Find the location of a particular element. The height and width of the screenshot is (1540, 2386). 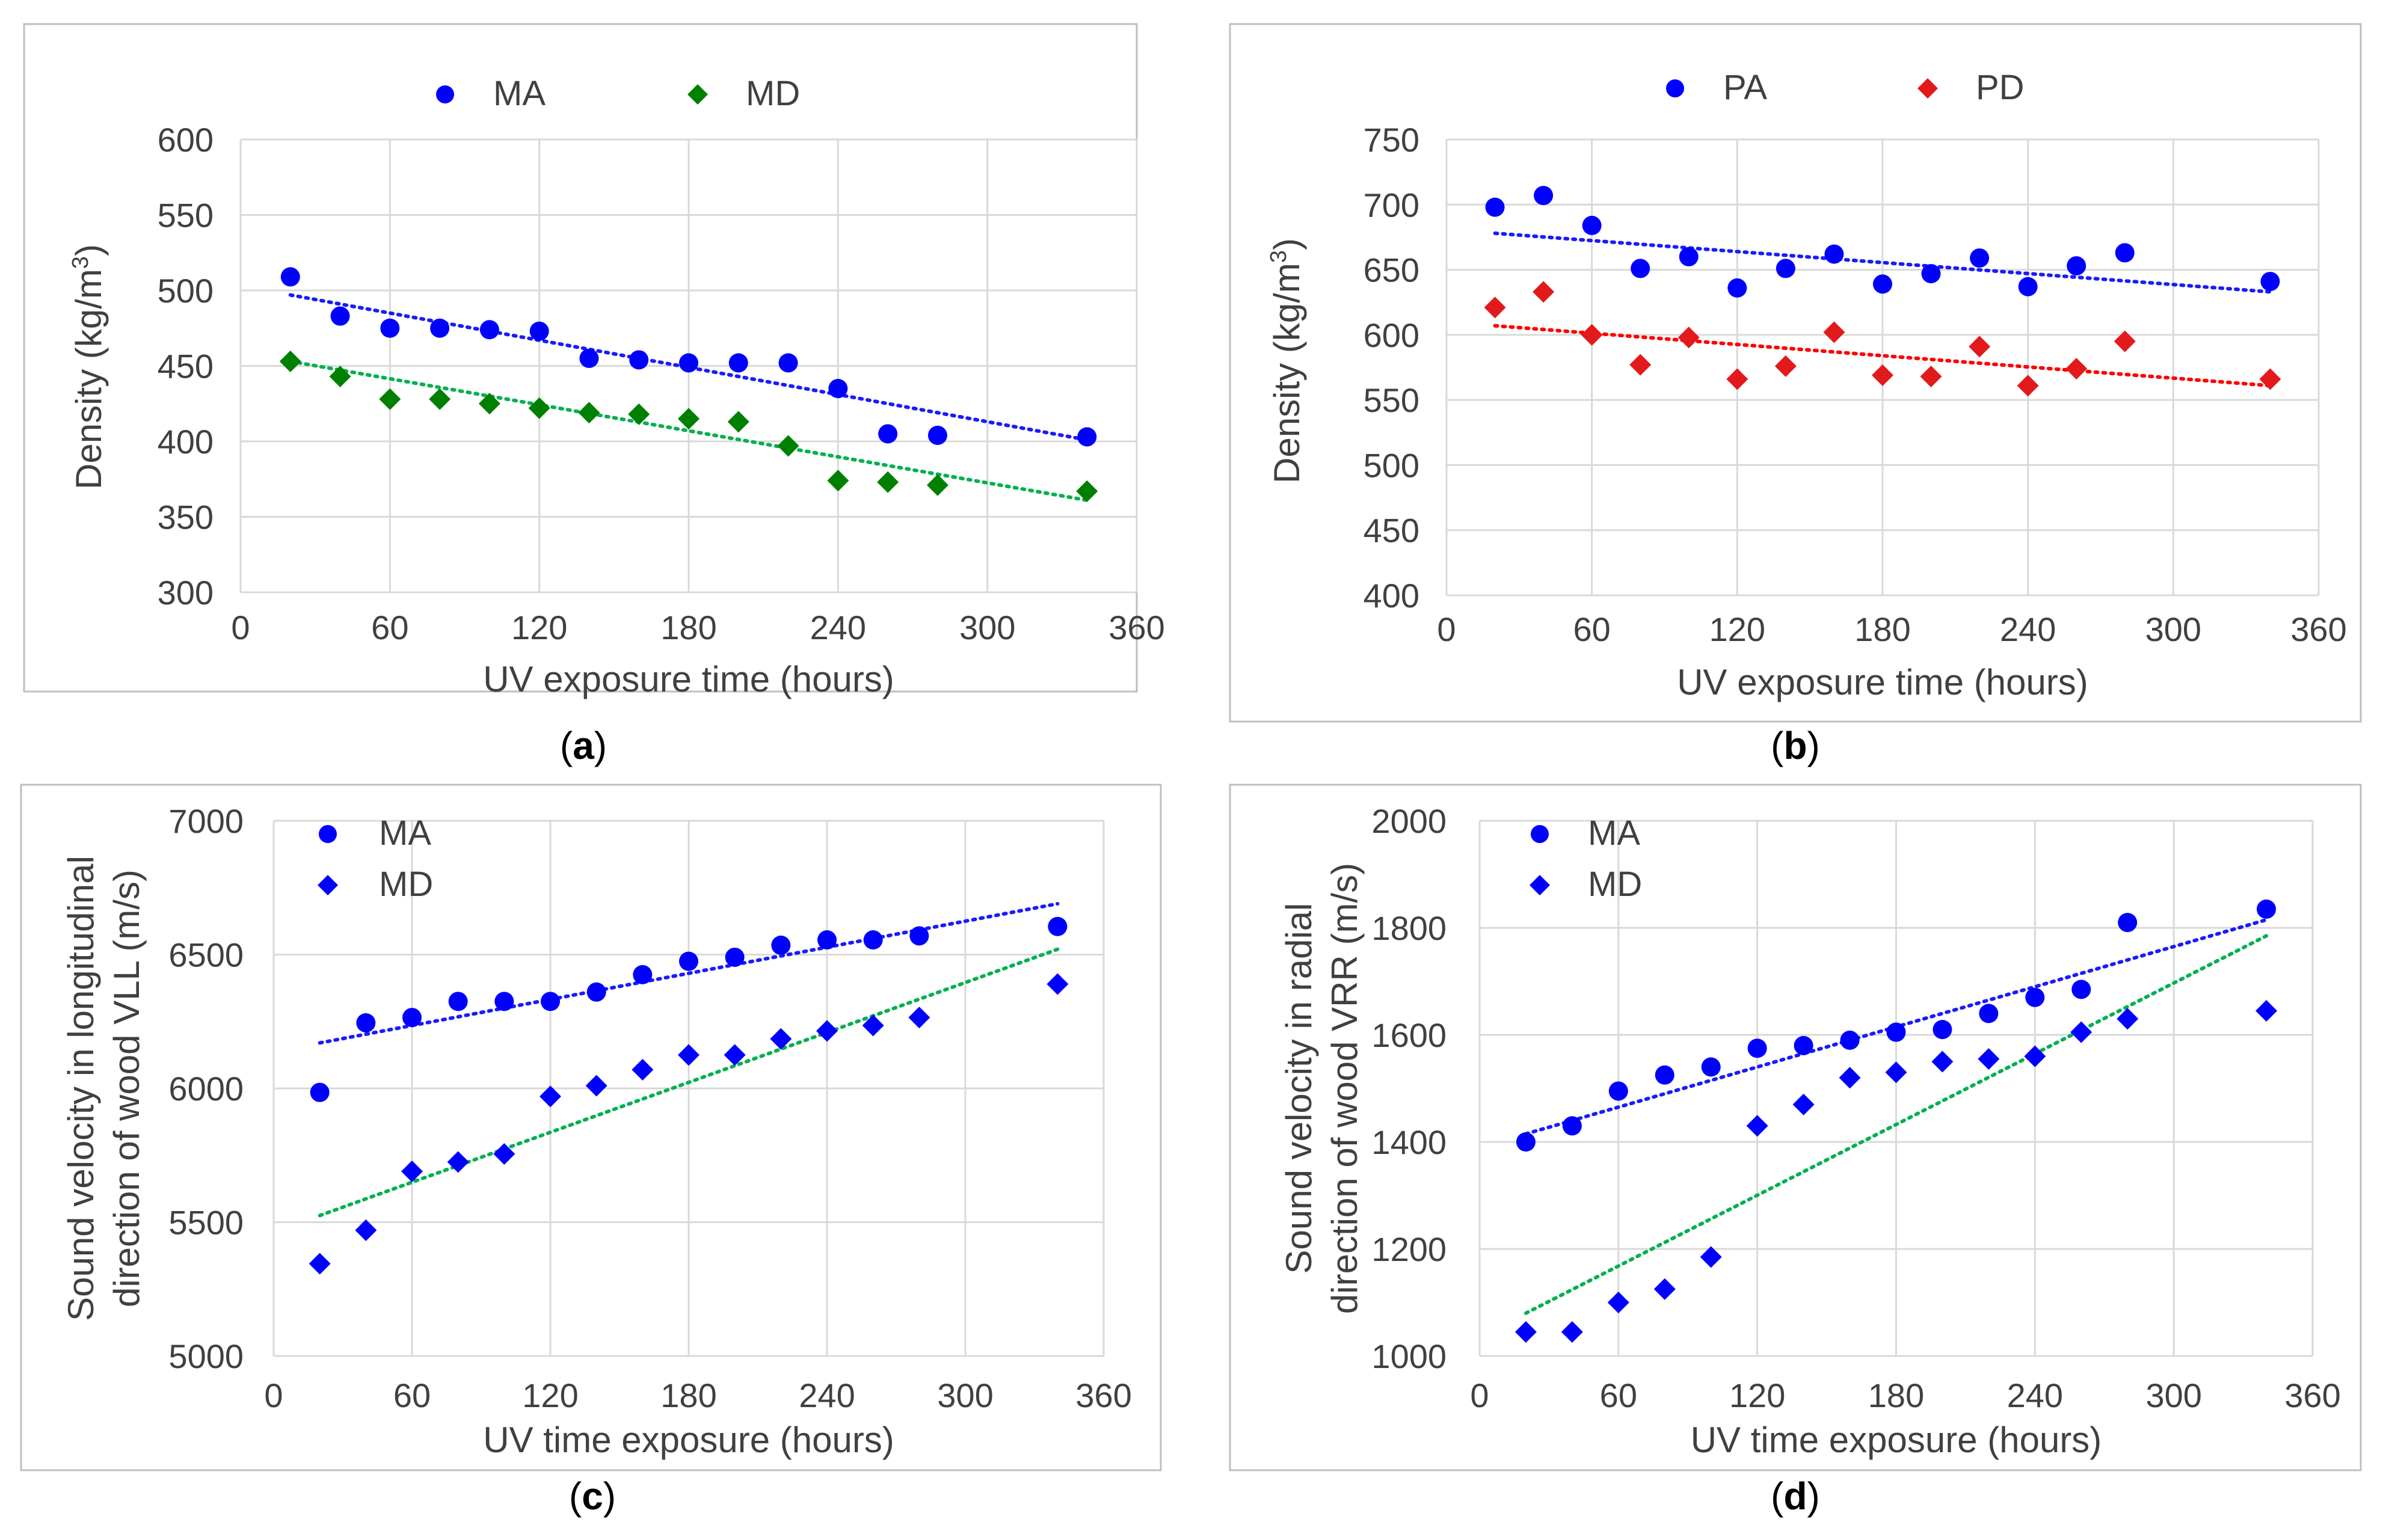

caption-open-paren: ( is located at coordinates (575, 1496).